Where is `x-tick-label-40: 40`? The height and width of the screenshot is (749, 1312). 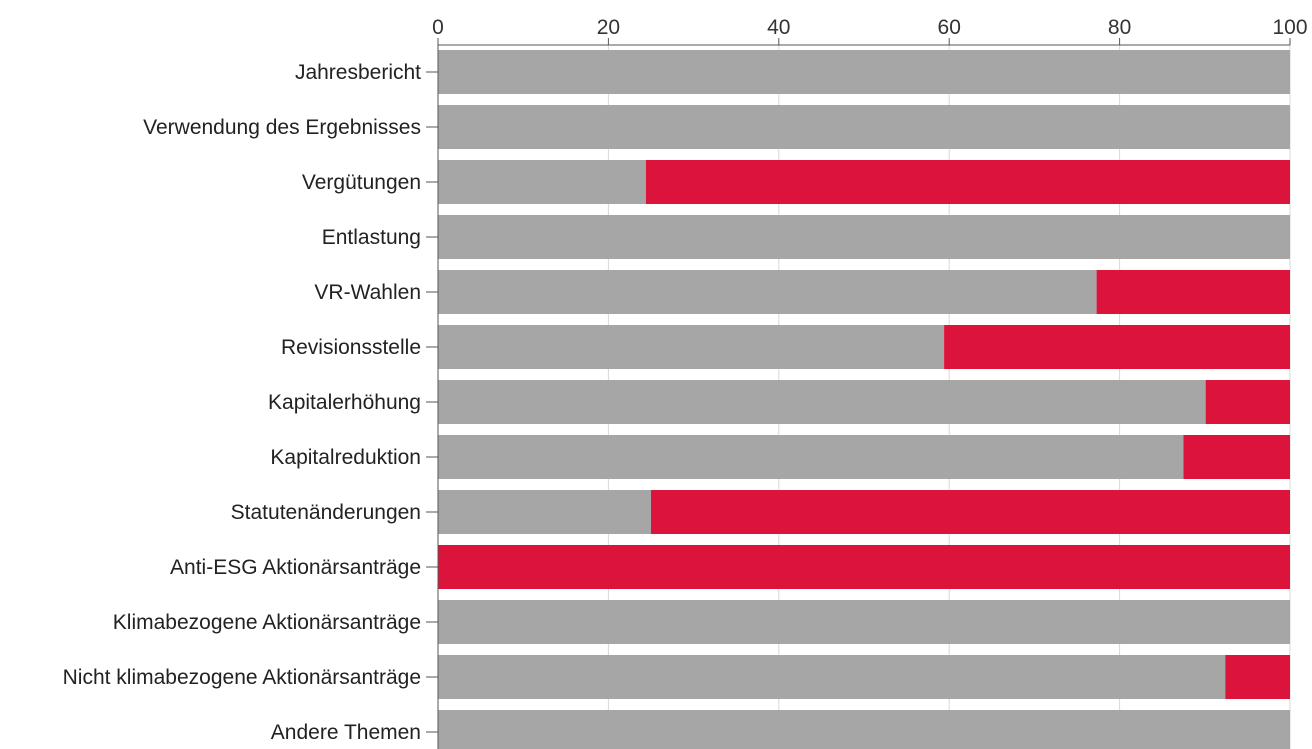 x-tick-label-40: 40 is located at coordinates (778, 27).